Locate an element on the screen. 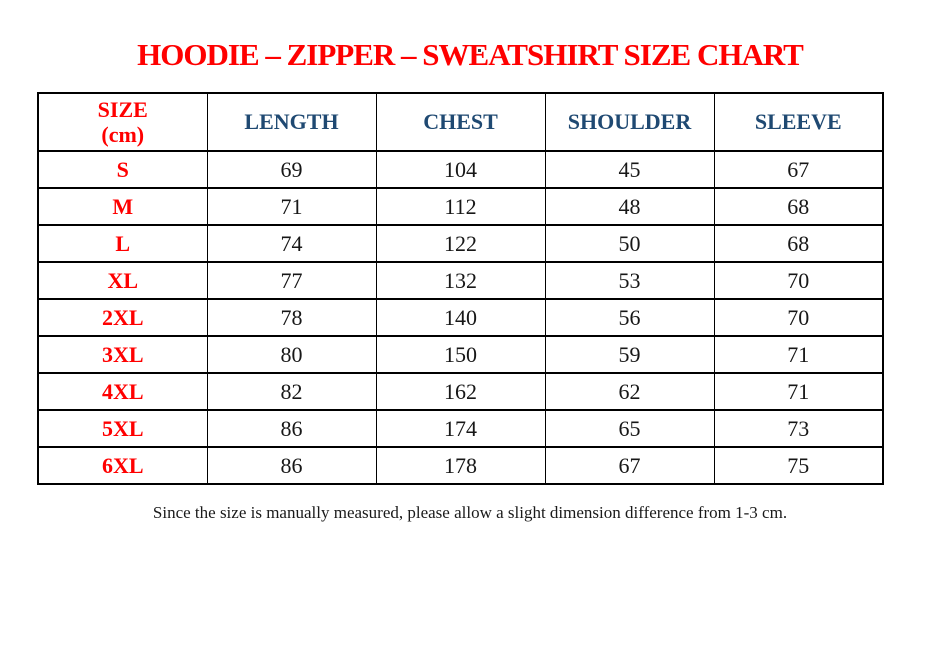 This screenshot has height=661, width=940. chest-value: 140 is located at coordinates (460, 318).